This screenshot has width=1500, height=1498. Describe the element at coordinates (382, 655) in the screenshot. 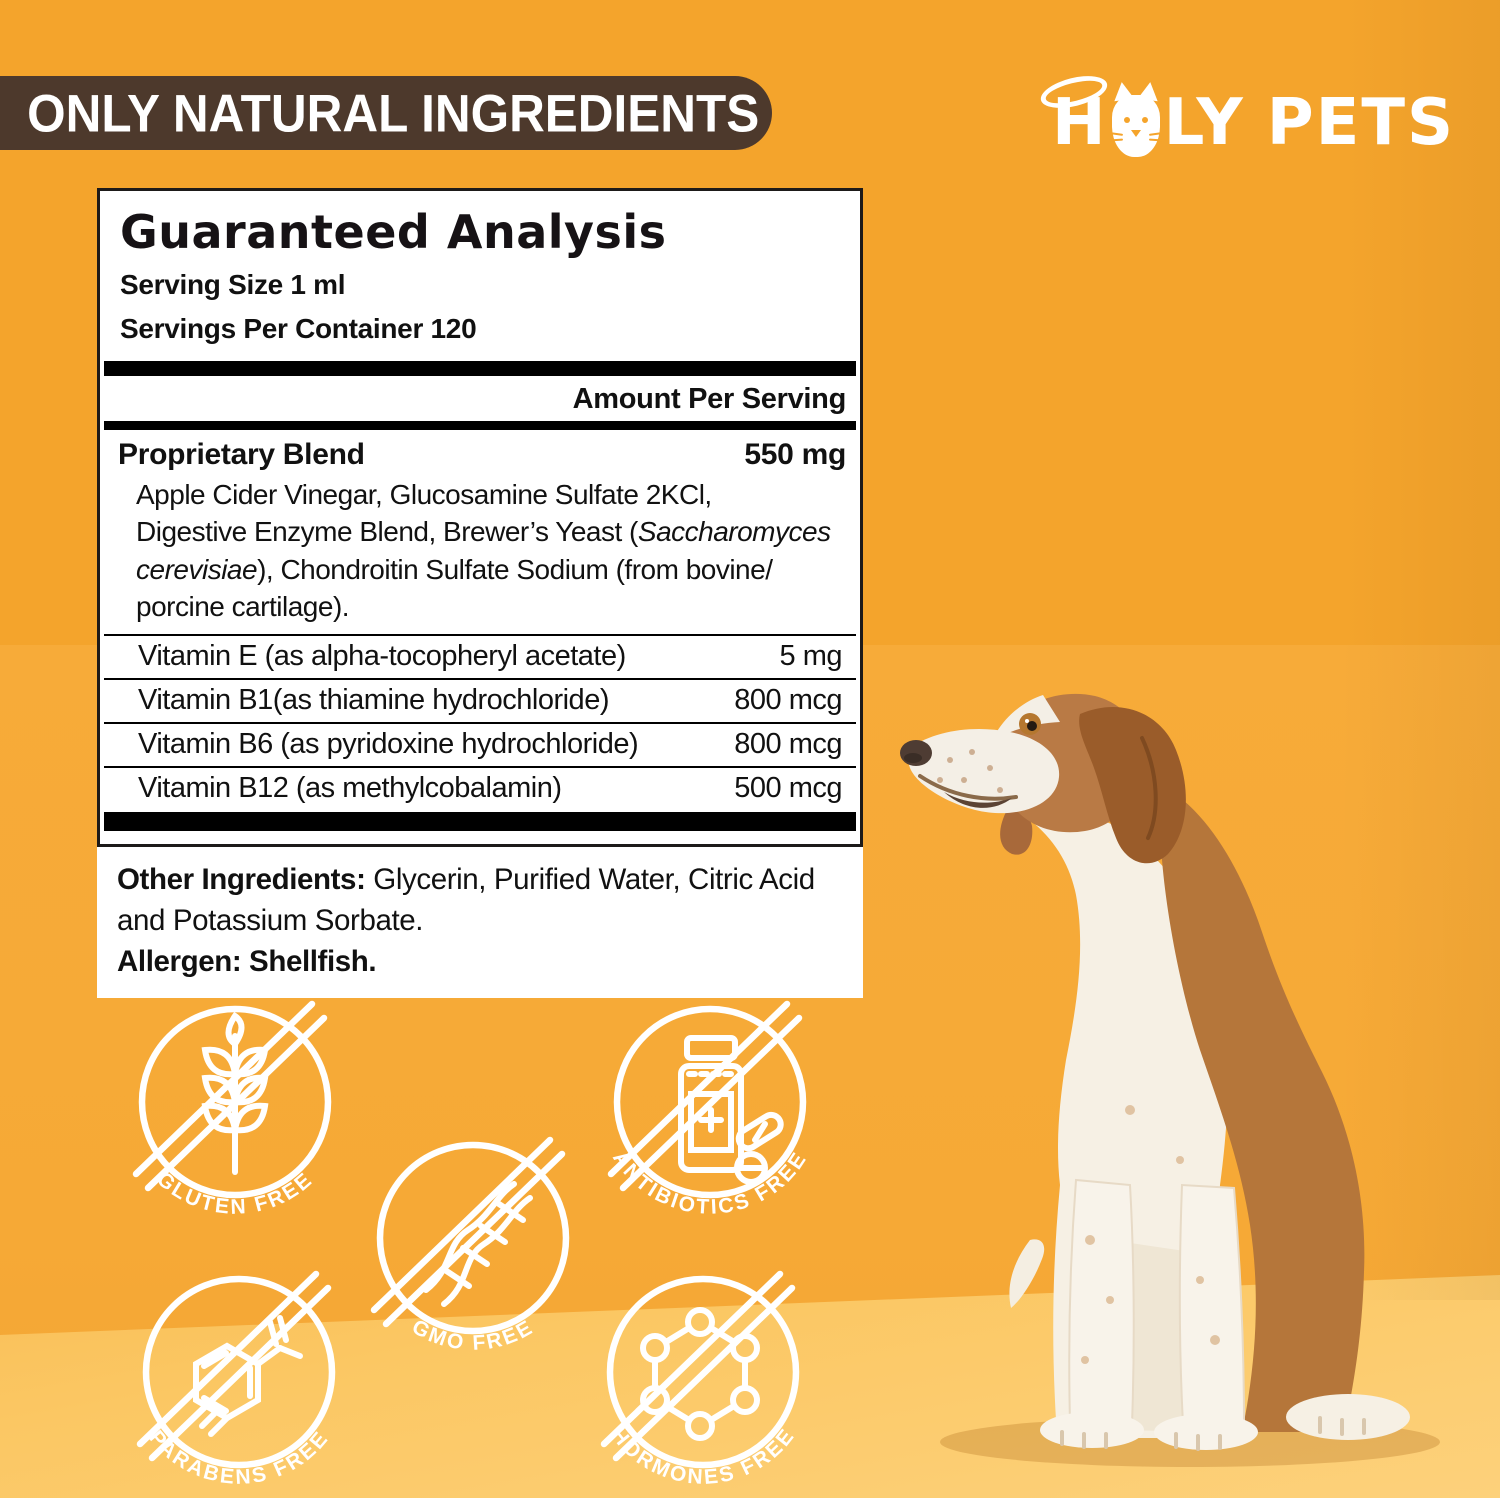

I see `nutrient-name: Vitamin E (as alpha-tocopheryl acetate)` at that location.